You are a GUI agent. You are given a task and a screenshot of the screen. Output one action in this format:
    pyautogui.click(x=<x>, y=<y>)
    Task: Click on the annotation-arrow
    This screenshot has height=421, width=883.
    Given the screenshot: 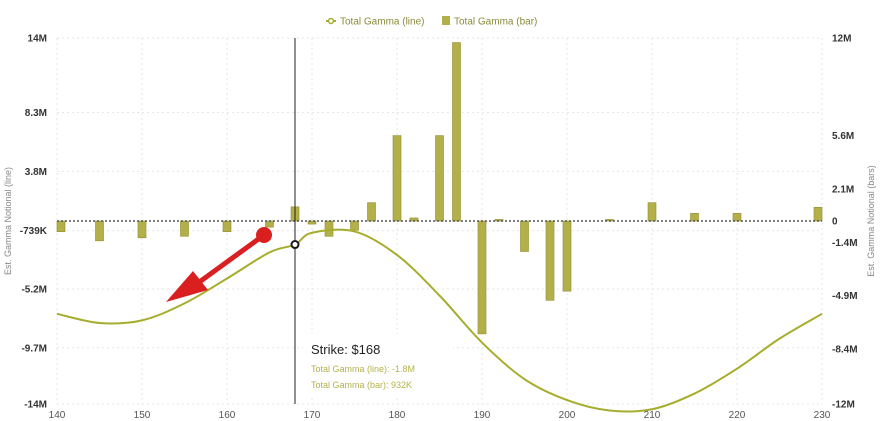 What is the action you would take?
    pyautogui.click(x=219, y=264)
    